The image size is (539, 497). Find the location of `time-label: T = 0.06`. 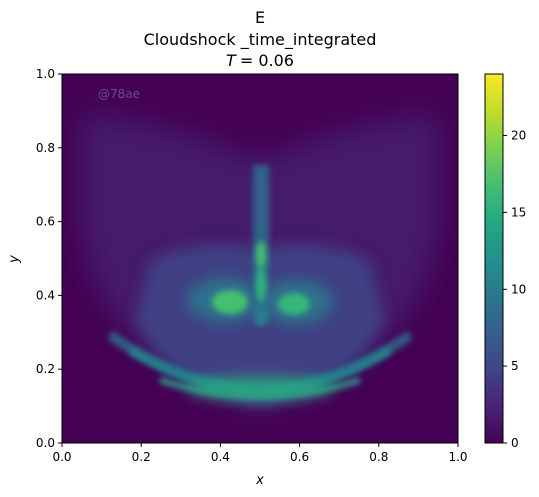

time-label: T = 0.06 is located at coordinates (260, 60).